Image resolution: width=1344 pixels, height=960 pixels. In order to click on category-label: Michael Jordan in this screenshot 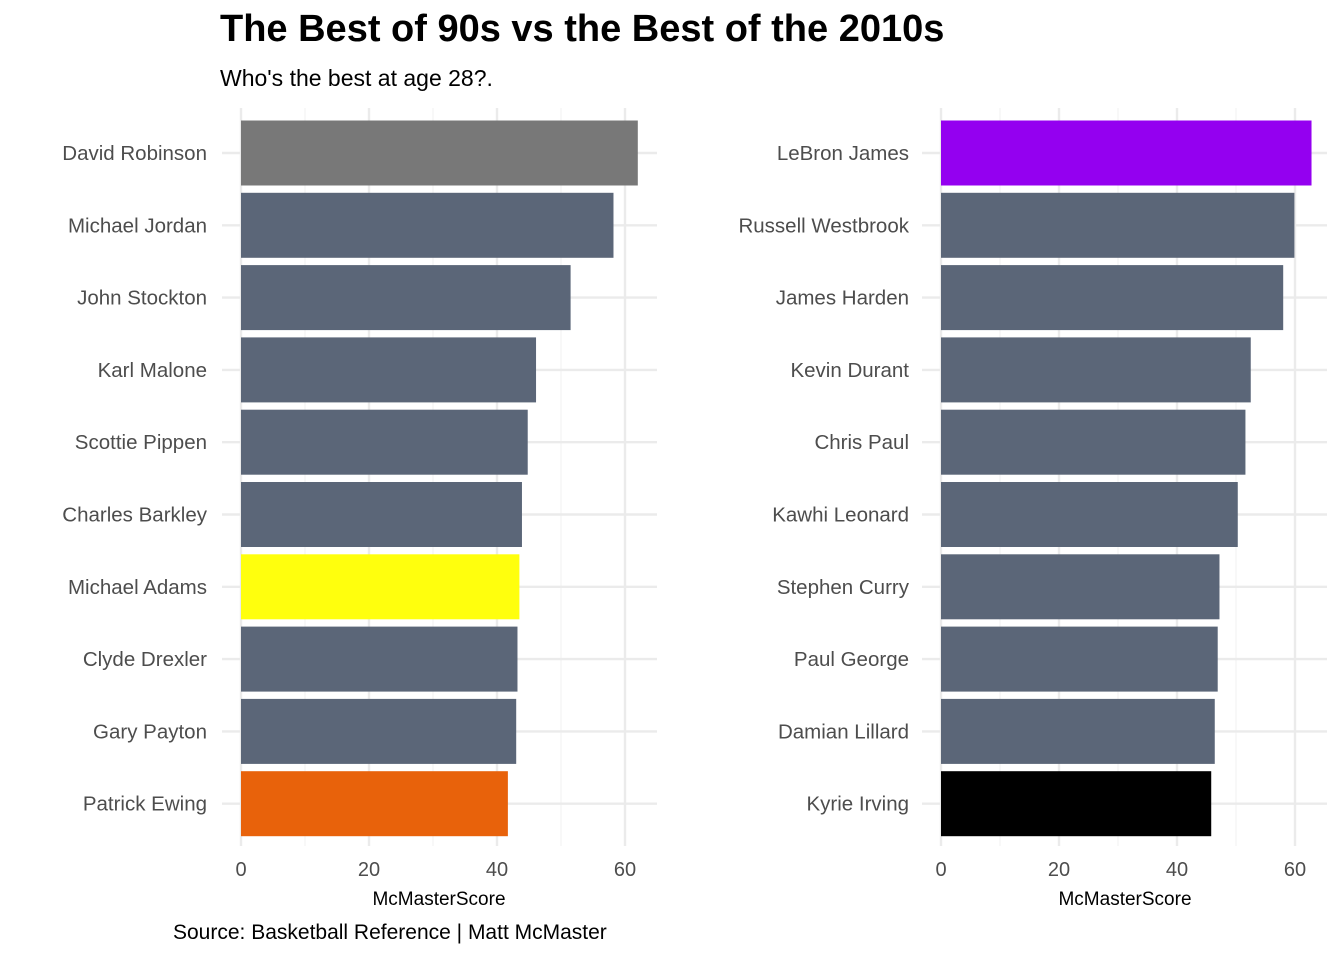, I will do `click(137, 225)`.